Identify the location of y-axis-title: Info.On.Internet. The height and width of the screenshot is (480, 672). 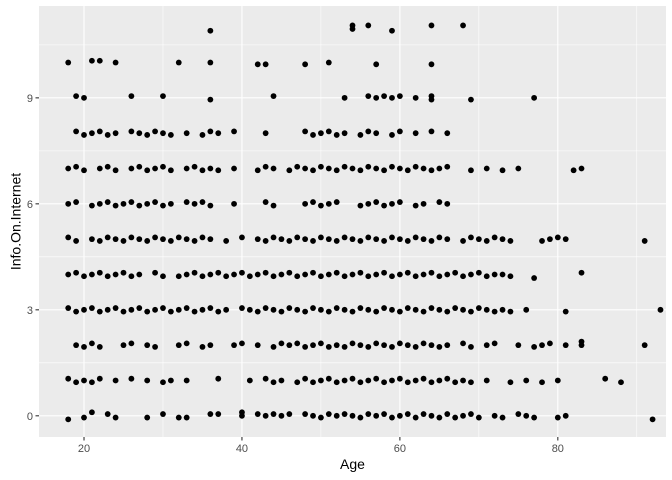
(16, 221).